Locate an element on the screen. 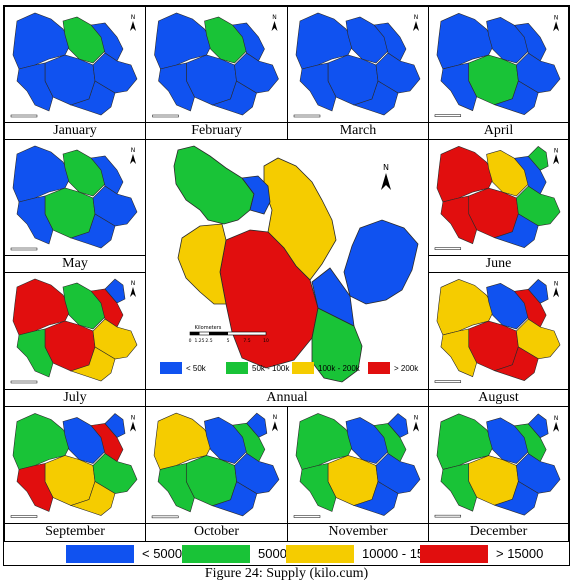 The height and width of the screenshot is (584, 573). panel-december: N December is located at coordinates (498, 474).